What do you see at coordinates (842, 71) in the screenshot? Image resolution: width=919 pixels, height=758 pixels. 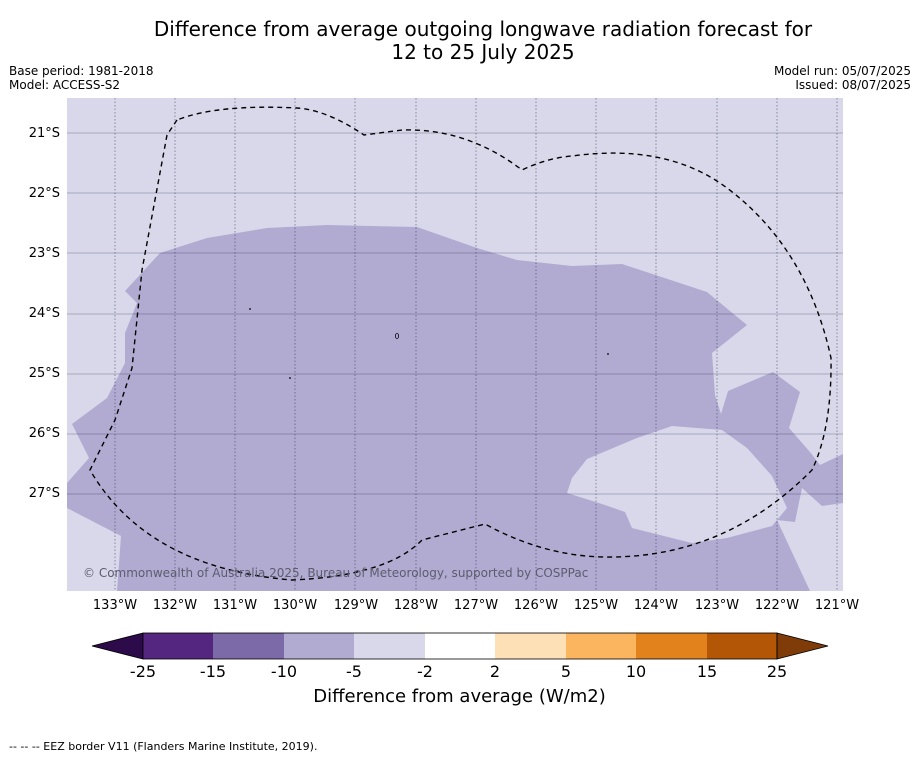 I see `model-run: Model run: 05/07/2025` at bounding box center [842, 71].